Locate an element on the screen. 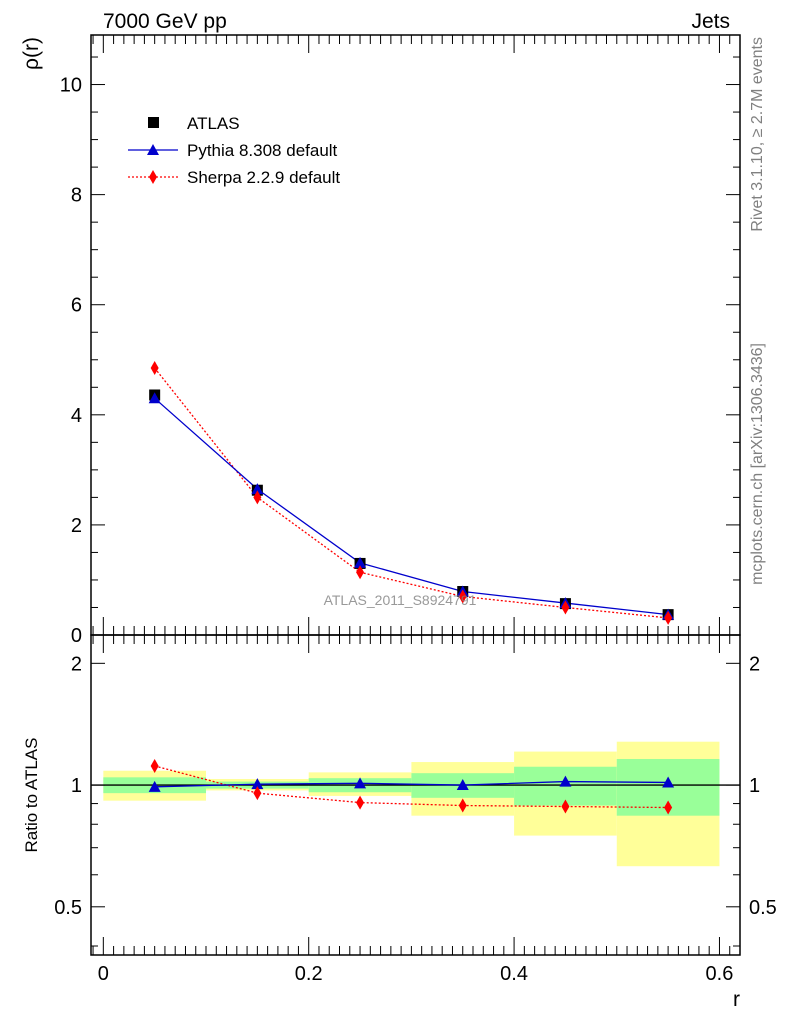  ratio-y-tick-label-right: 0.5 is located at coordinates (763, 908).